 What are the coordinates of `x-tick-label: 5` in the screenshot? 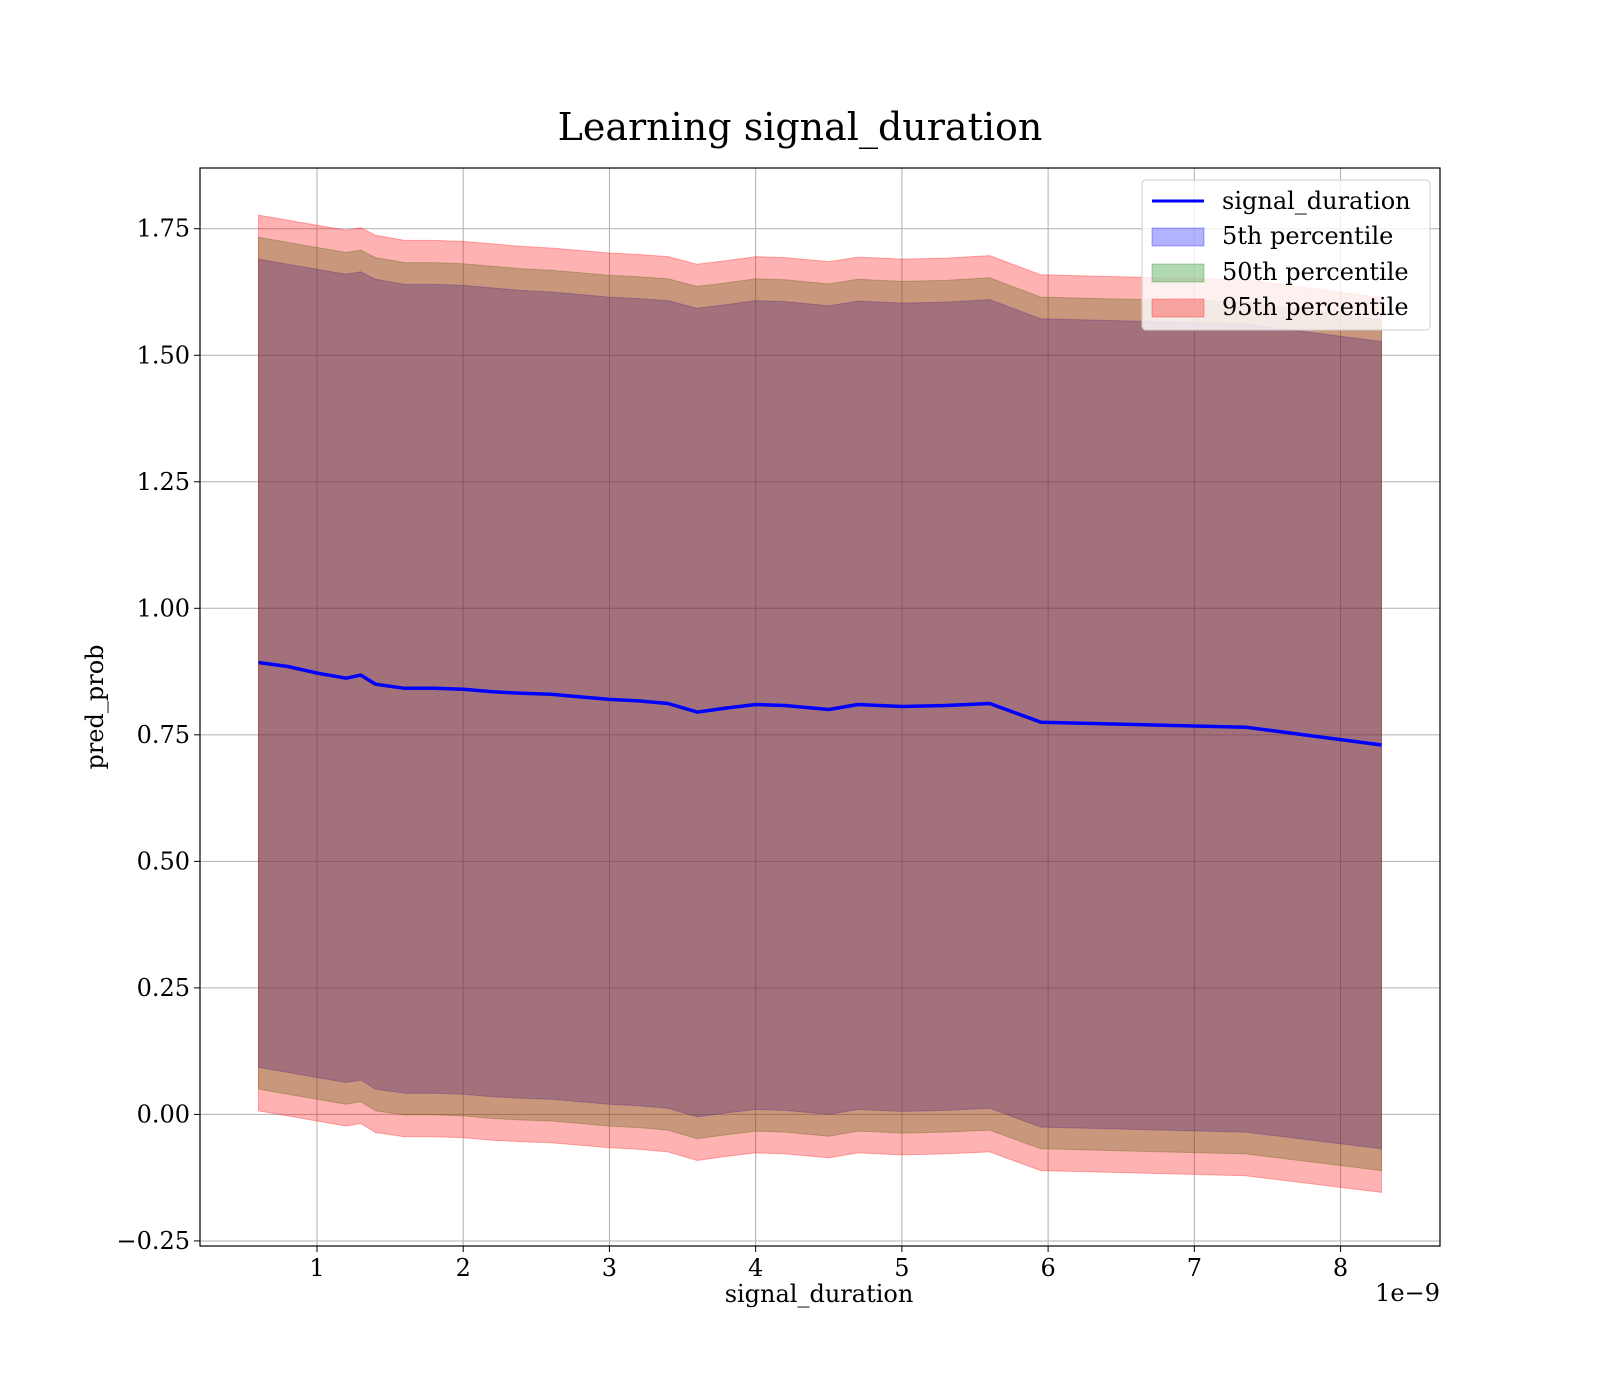 It's located at (901, 1268).